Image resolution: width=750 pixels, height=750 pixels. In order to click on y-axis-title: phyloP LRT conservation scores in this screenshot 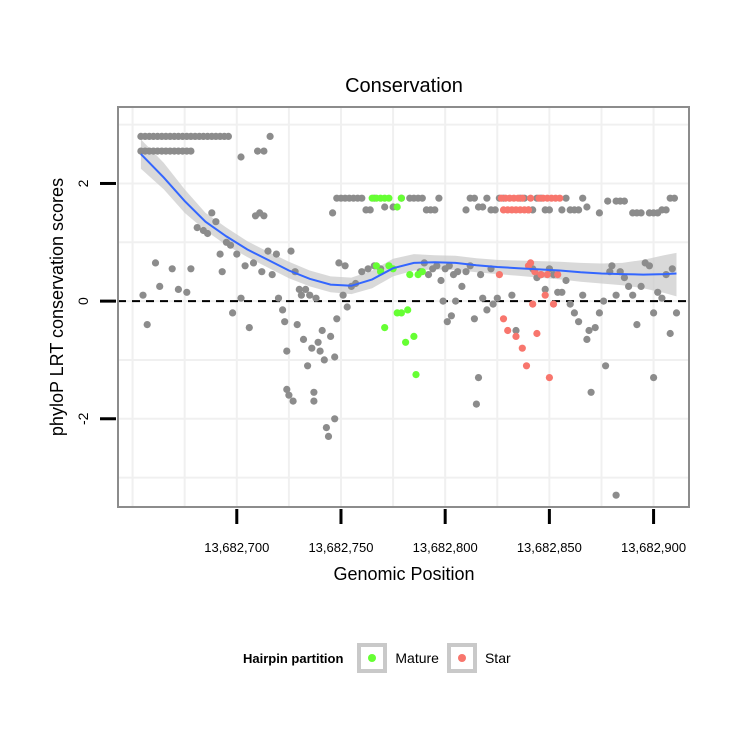, I will do `click(57, 307)`.